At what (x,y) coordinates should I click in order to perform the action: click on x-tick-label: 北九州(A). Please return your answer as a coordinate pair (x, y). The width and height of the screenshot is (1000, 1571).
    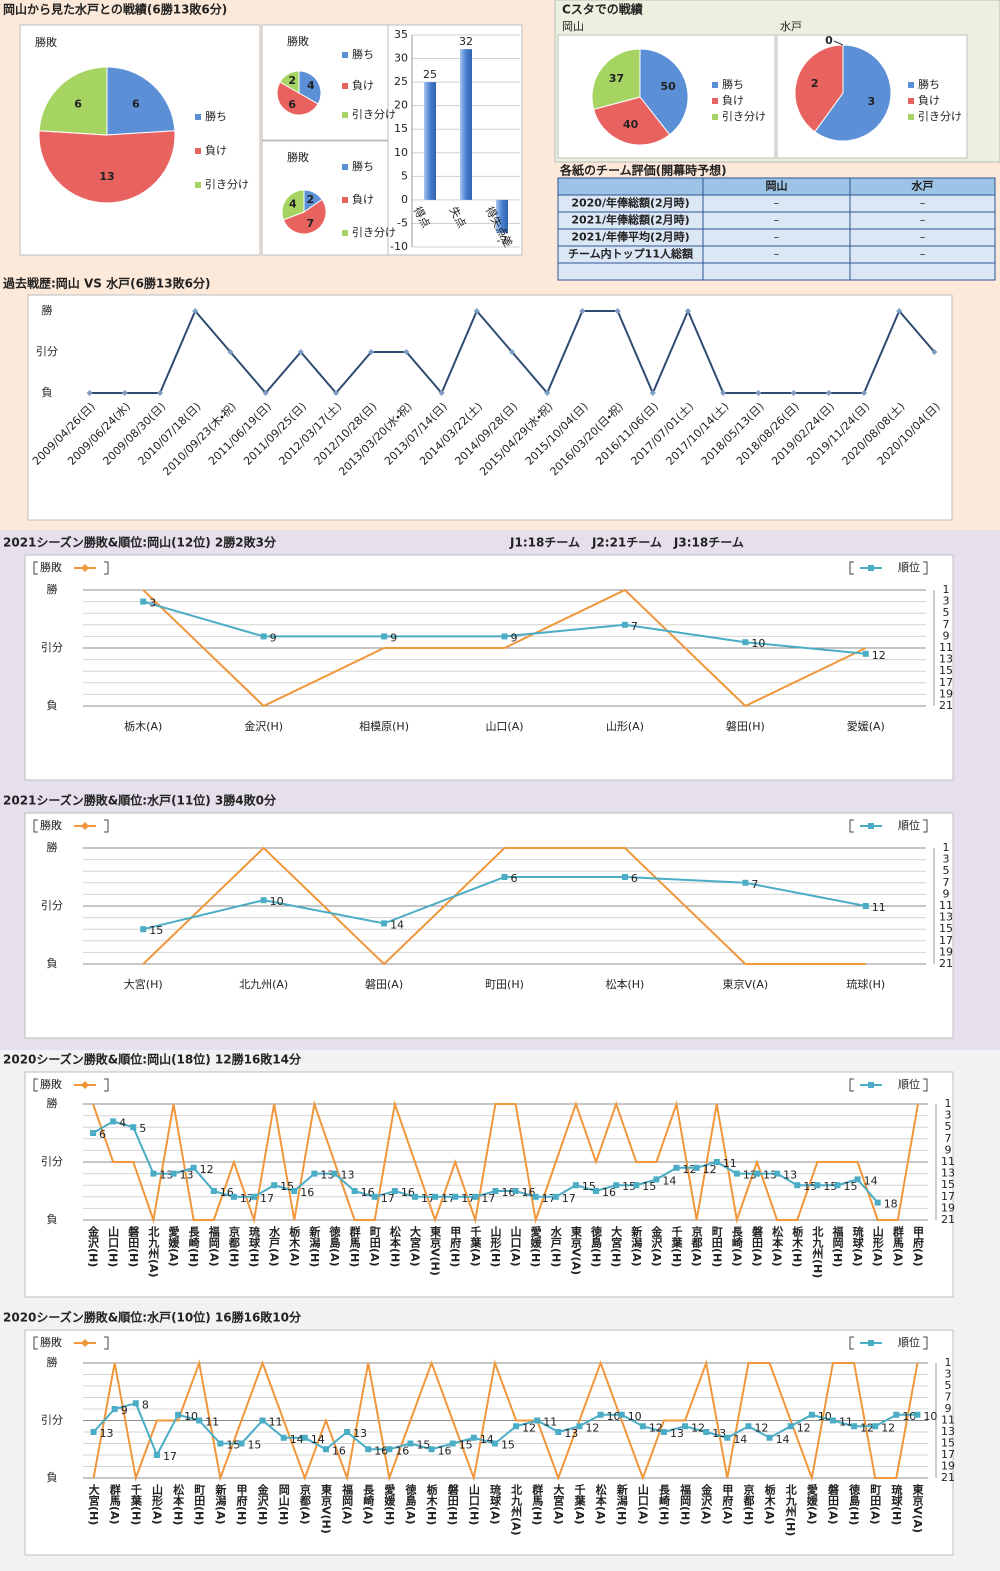
    Looking at the image, I should click on (263, 984).